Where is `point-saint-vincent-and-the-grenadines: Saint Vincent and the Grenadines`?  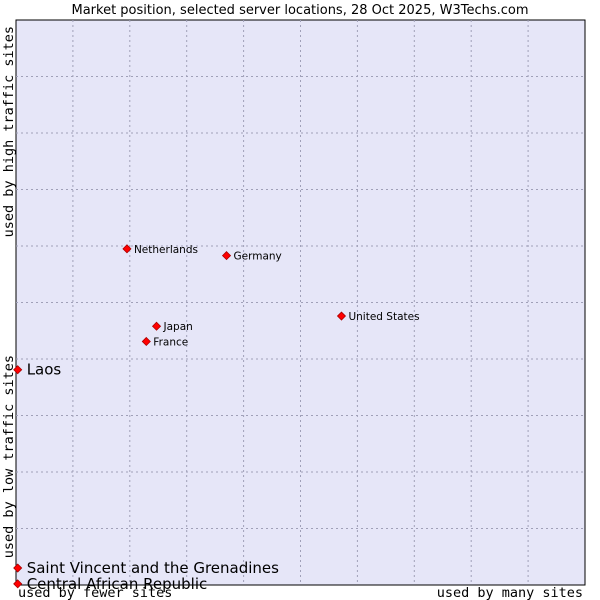
point-saint-vincent-and-the-grenadines: Saint Vincent and the Grenadines is located at coordinates (146, 568).